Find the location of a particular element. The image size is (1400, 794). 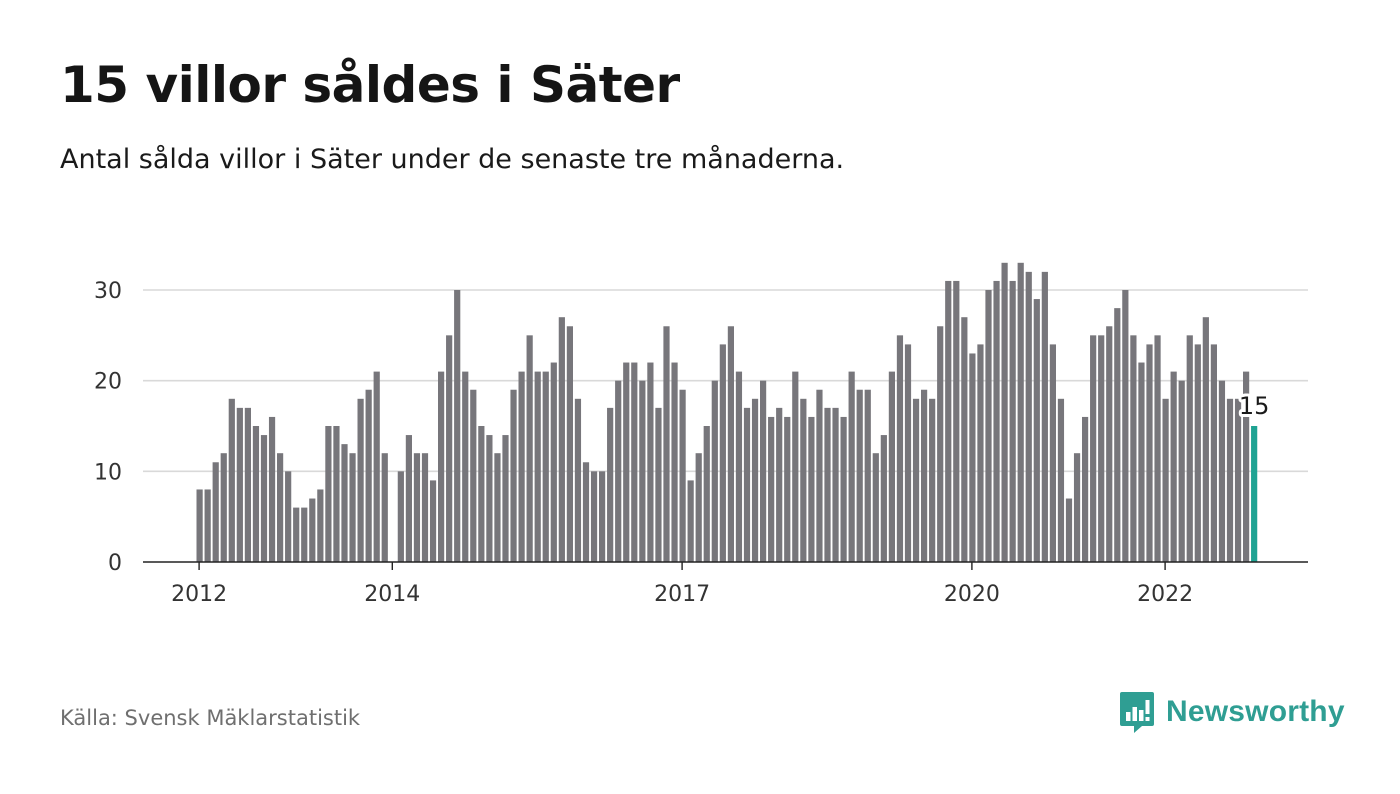

brand-name: Newsworthy is located at coordinates (1255, 711).